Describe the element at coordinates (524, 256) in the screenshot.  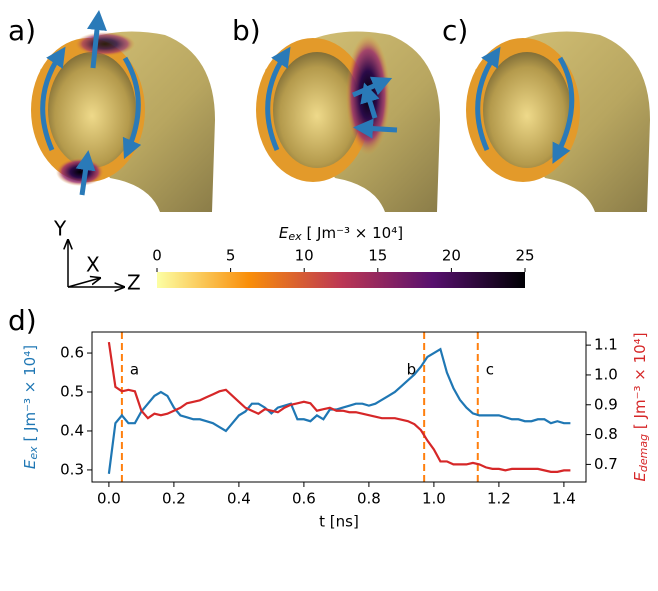
I see `tick-label: 25` at that location.